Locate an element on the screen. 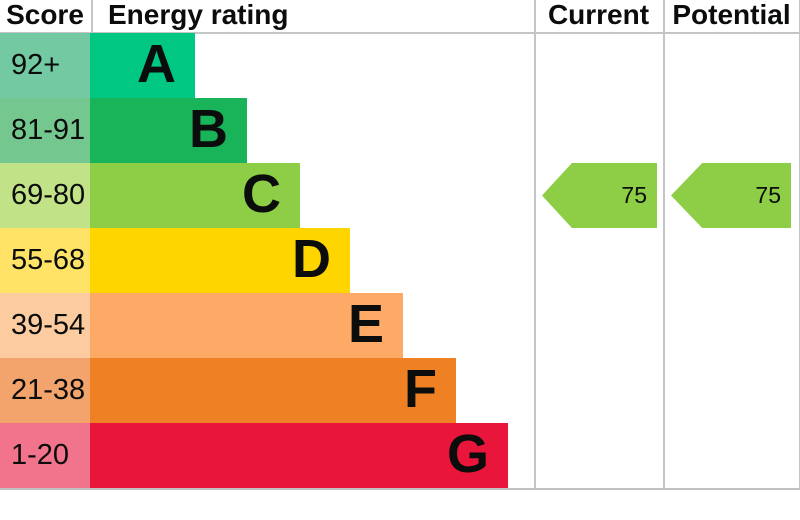 The width and height of the screenshot is (800, 520). band-row-e: 39-54 E is located at coordinates (267, 325).